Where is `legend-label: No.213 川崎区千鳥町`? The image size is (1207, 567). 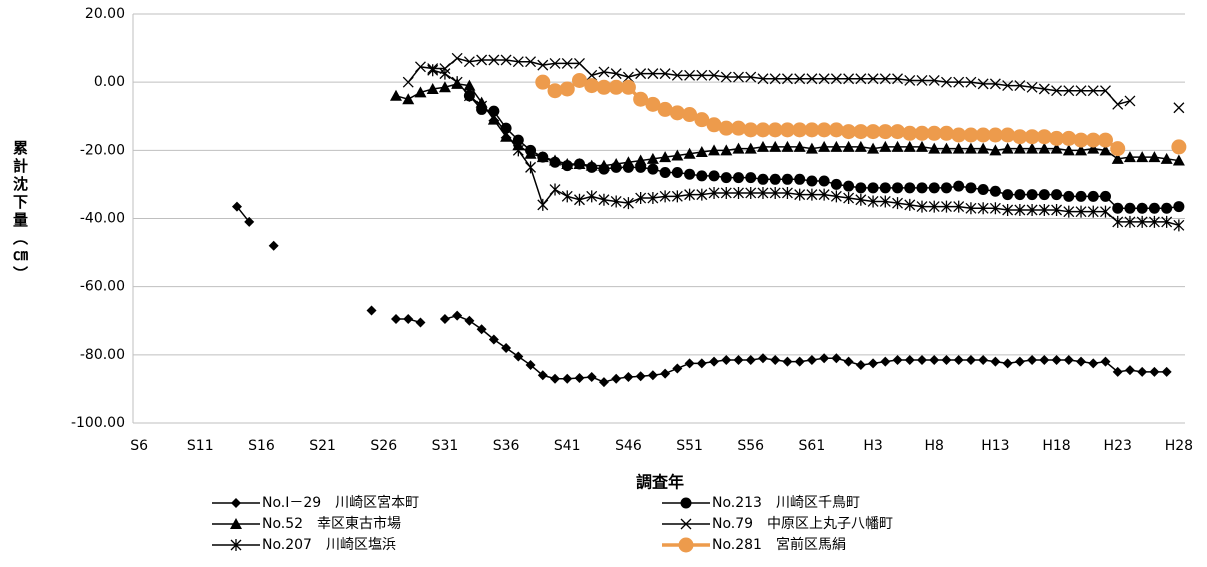 legend-label: No.213 川崎区千鳥町 is located at coordinates (786, 503).